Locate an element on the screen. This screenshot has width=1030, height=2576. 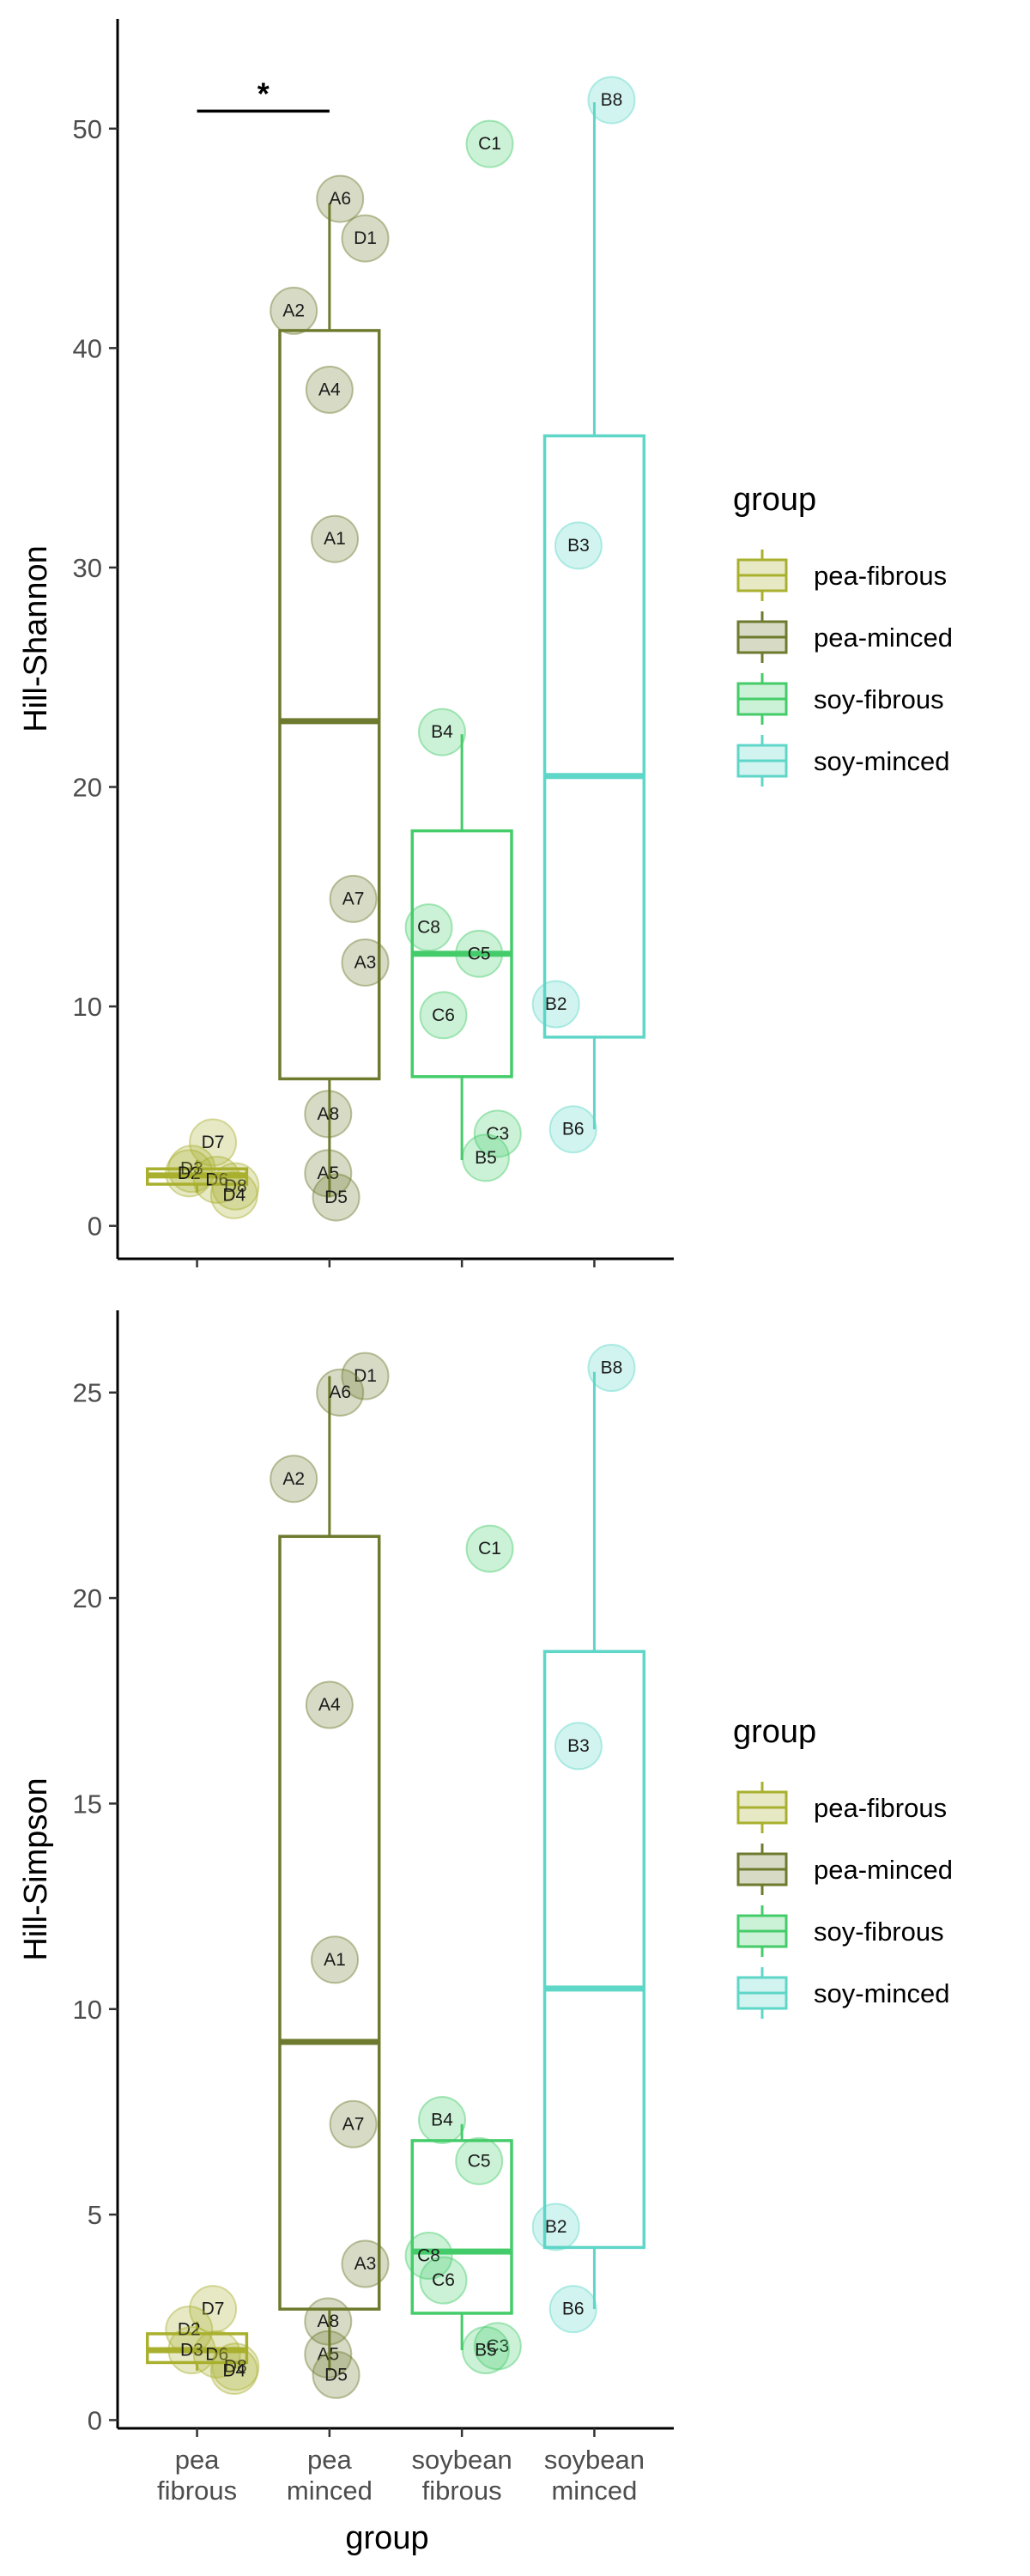
point-C1: C1 is located at coordinates (489, 1548).